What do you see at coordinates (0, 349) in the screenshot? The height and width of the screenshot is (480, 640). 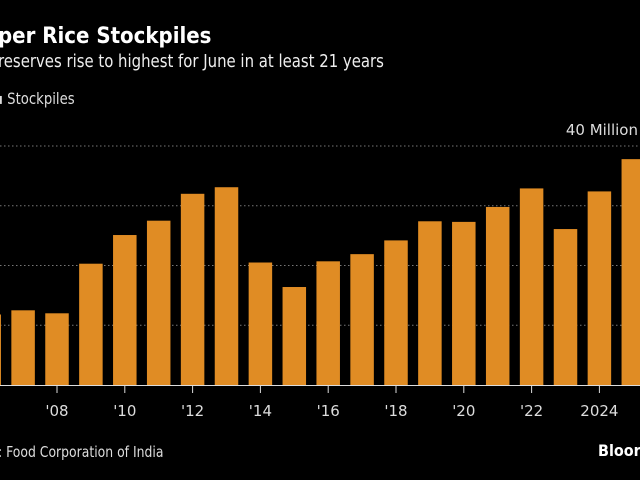 I see `bar-2006` at bounding box center [0, 349].